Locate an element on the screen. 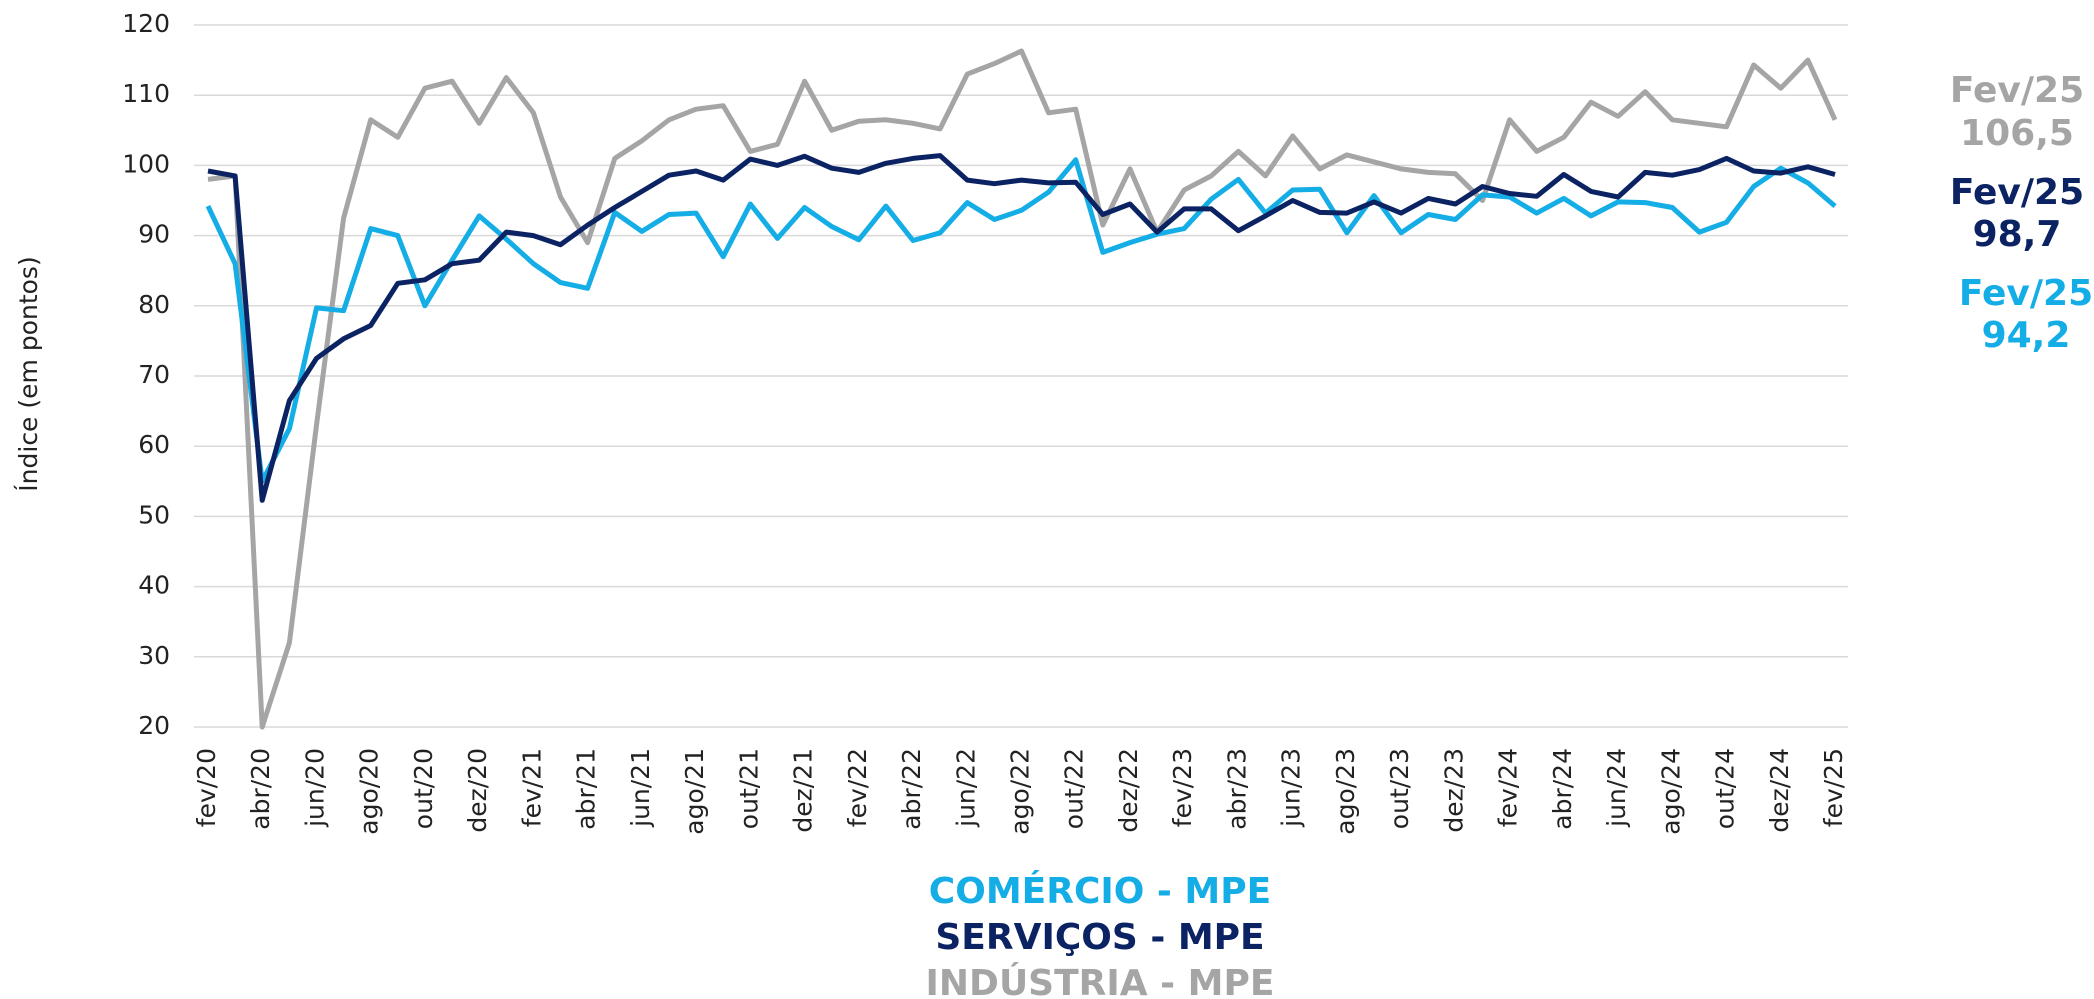  end-label: 98,7 is located at coordinates (2017, 234).